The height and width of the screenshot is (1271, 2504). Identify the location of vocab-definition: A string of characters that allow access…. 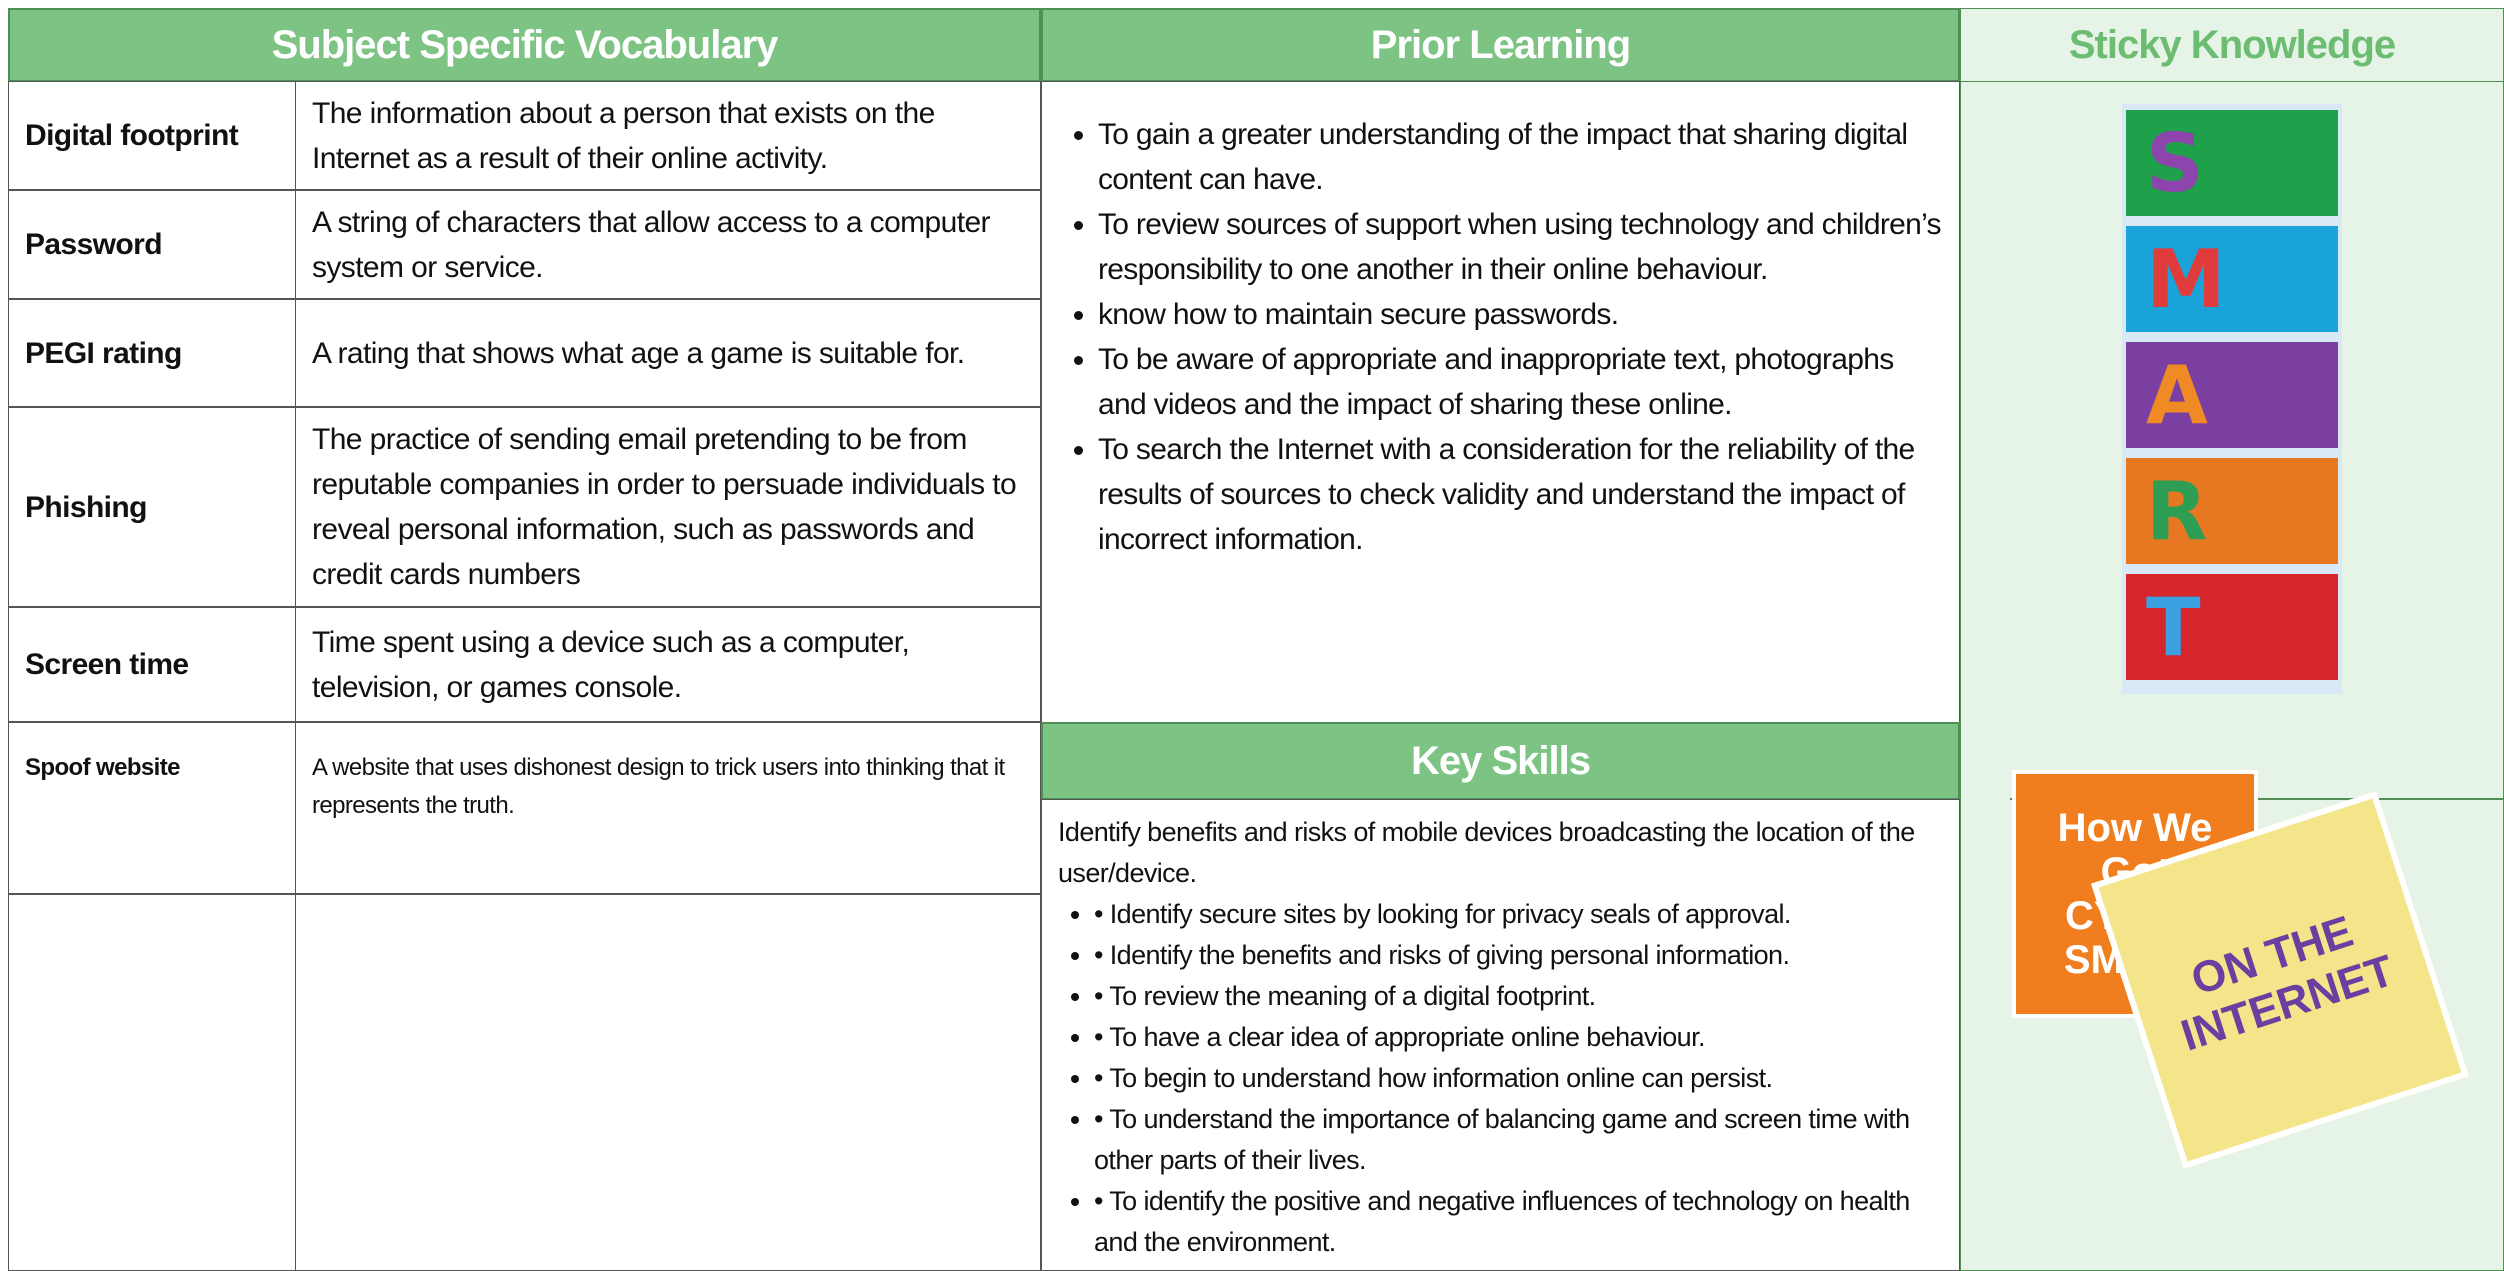
(668, 244).